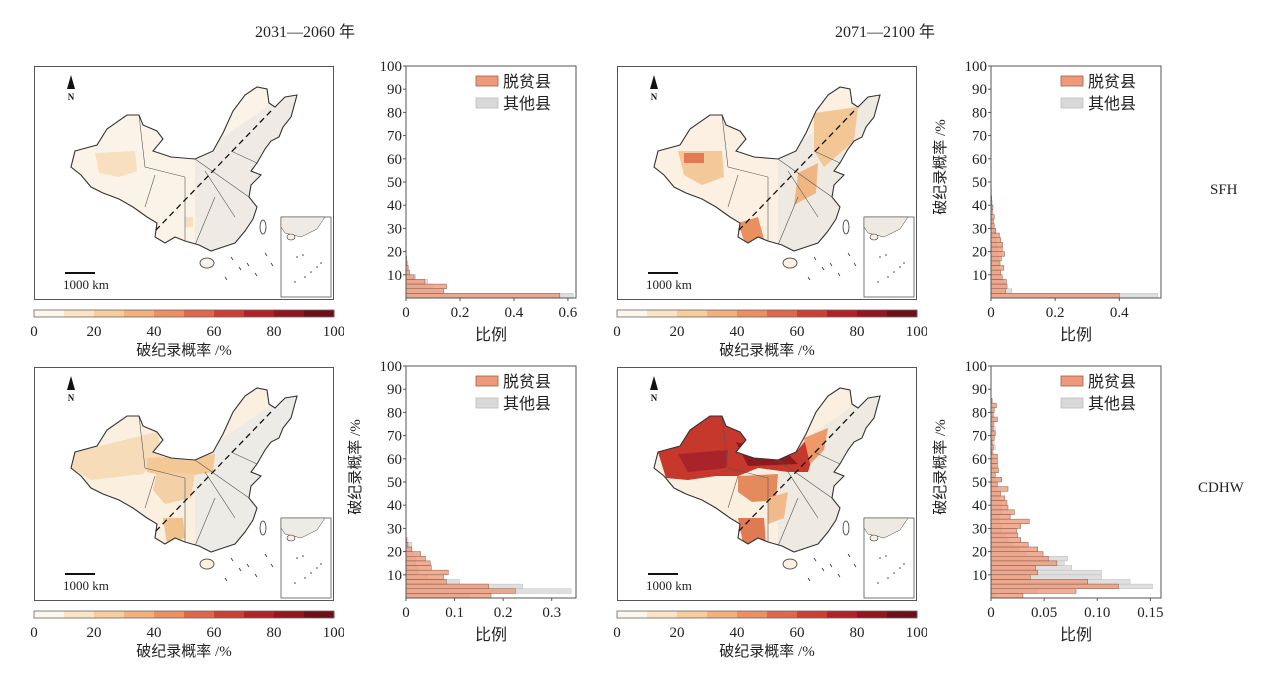 Image resolution: width=1269 pixels, height=693 pixels. What do you see at coordinates (568, 313) in the screenshot?
I see `x-tick-label: 0.6` at bounding box center [568, 313].